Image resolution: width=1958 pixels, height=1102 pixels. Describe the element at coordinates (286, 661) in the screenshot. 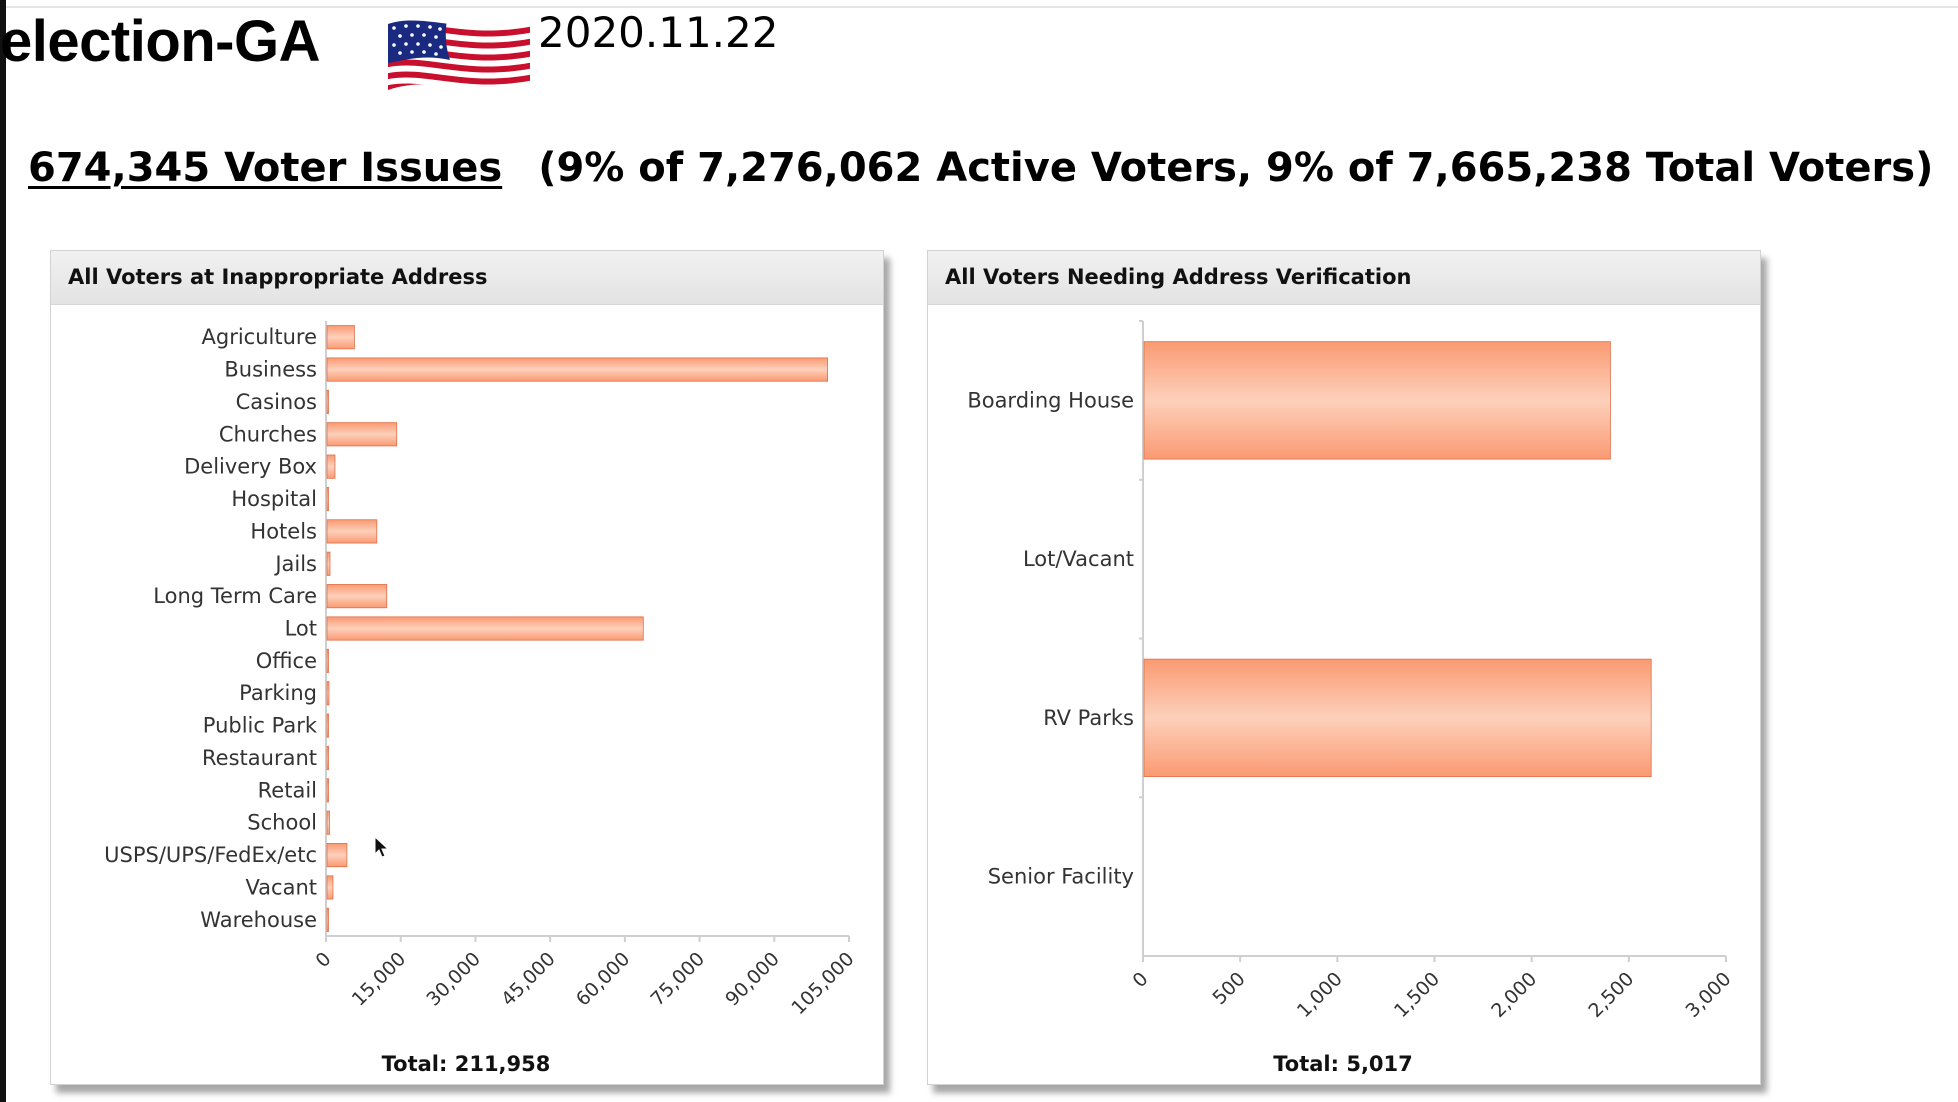

I see `category-label: Office` at that location.